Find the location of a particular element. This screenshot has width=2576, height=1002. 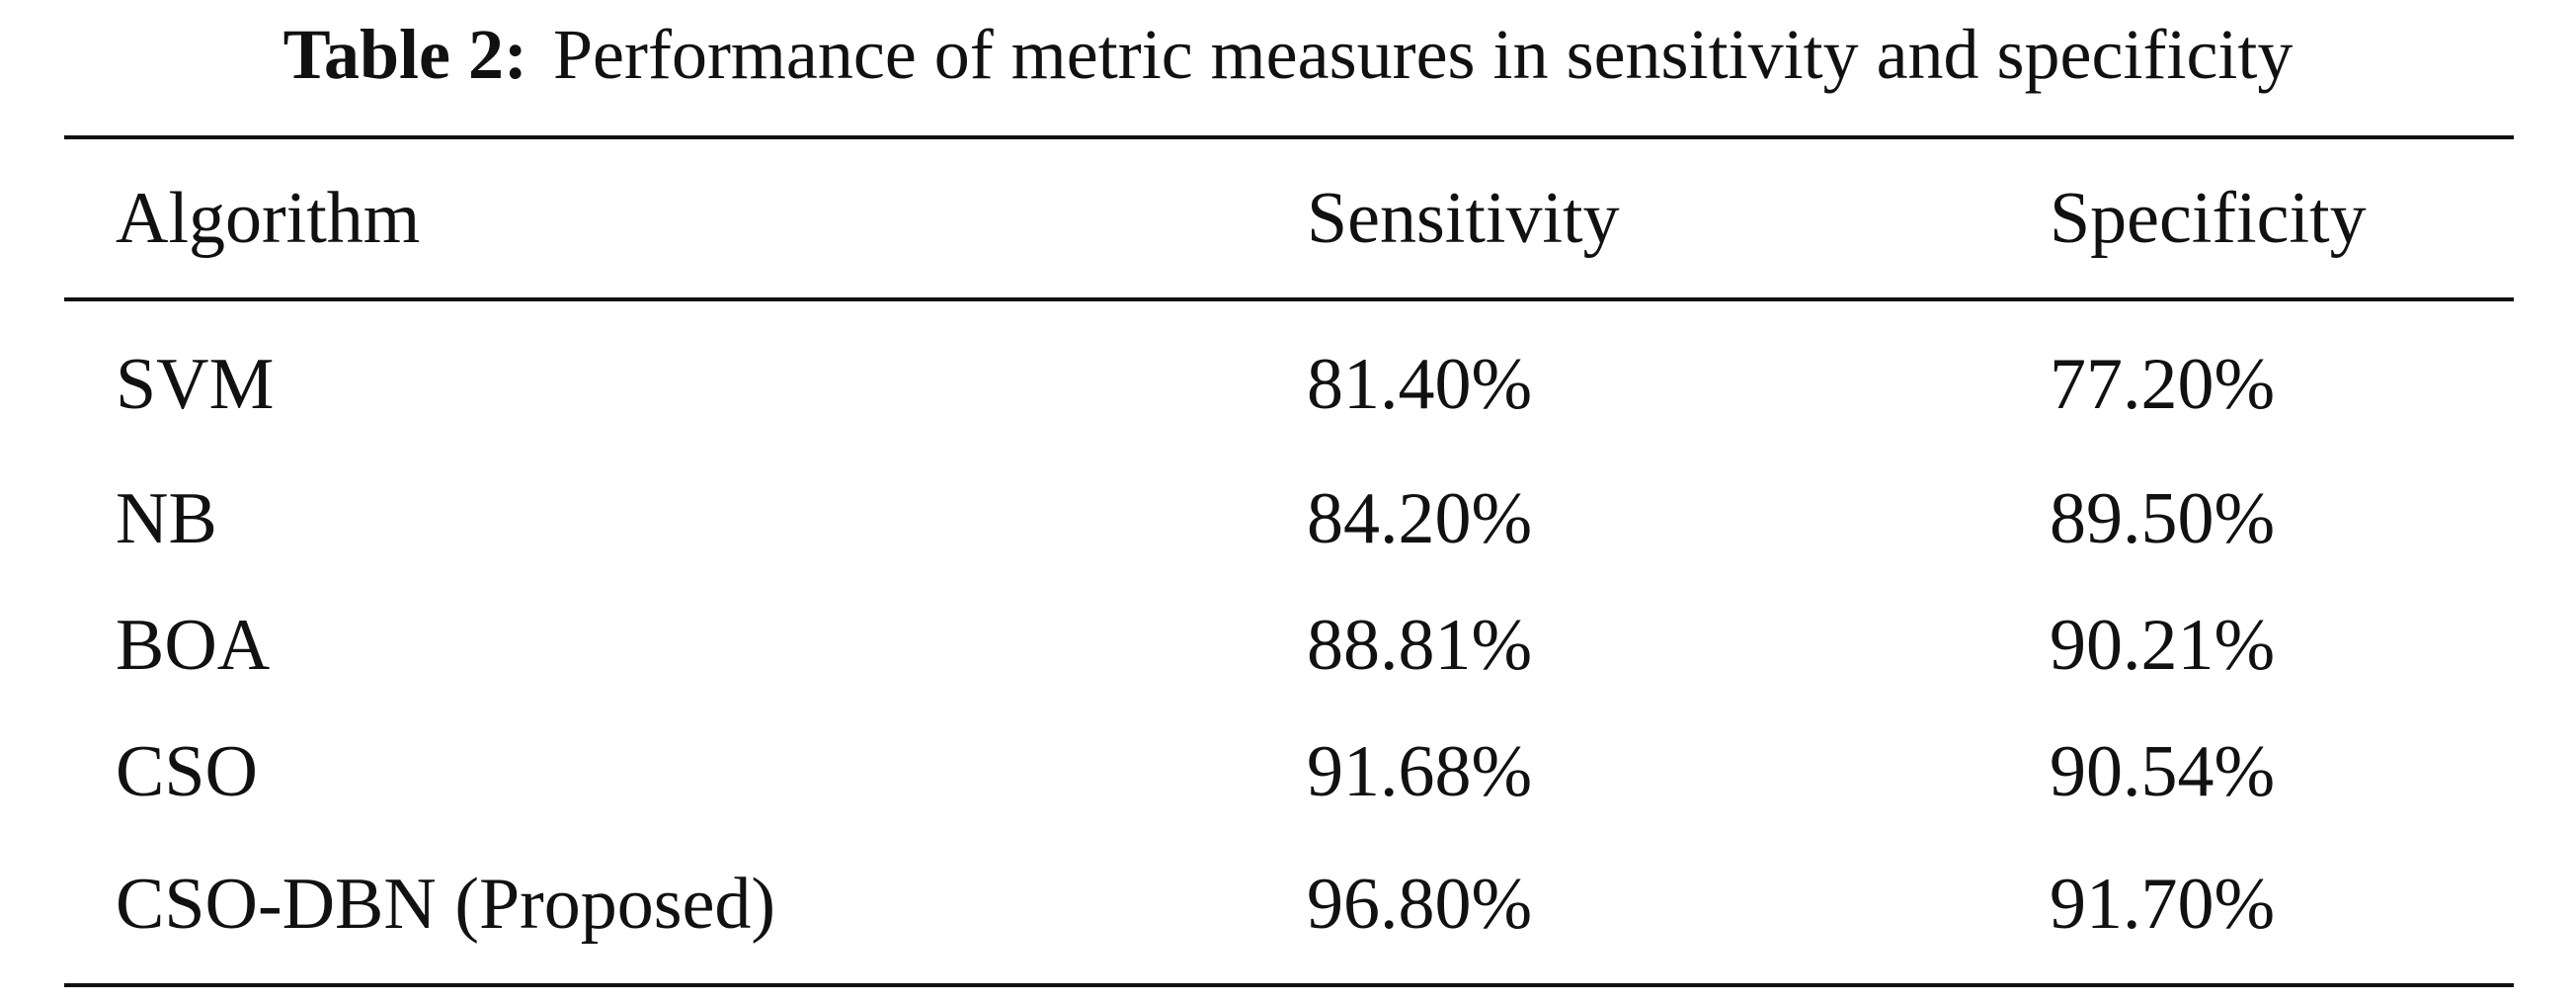

cell-specificity: 90.21% is located at coordinates (2163, 645).